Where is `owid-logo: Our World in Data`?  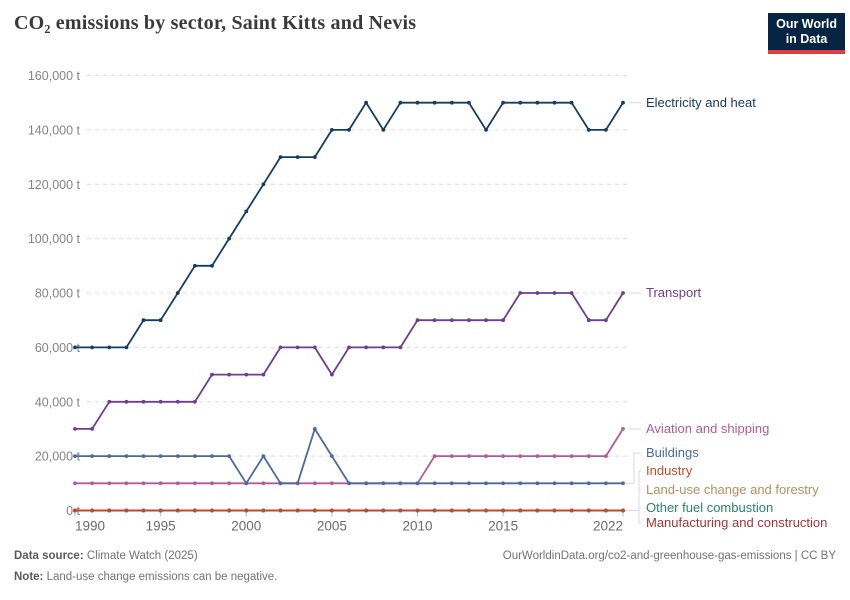
owid-logo: Our World in Data is located at coordinates (806, 33).